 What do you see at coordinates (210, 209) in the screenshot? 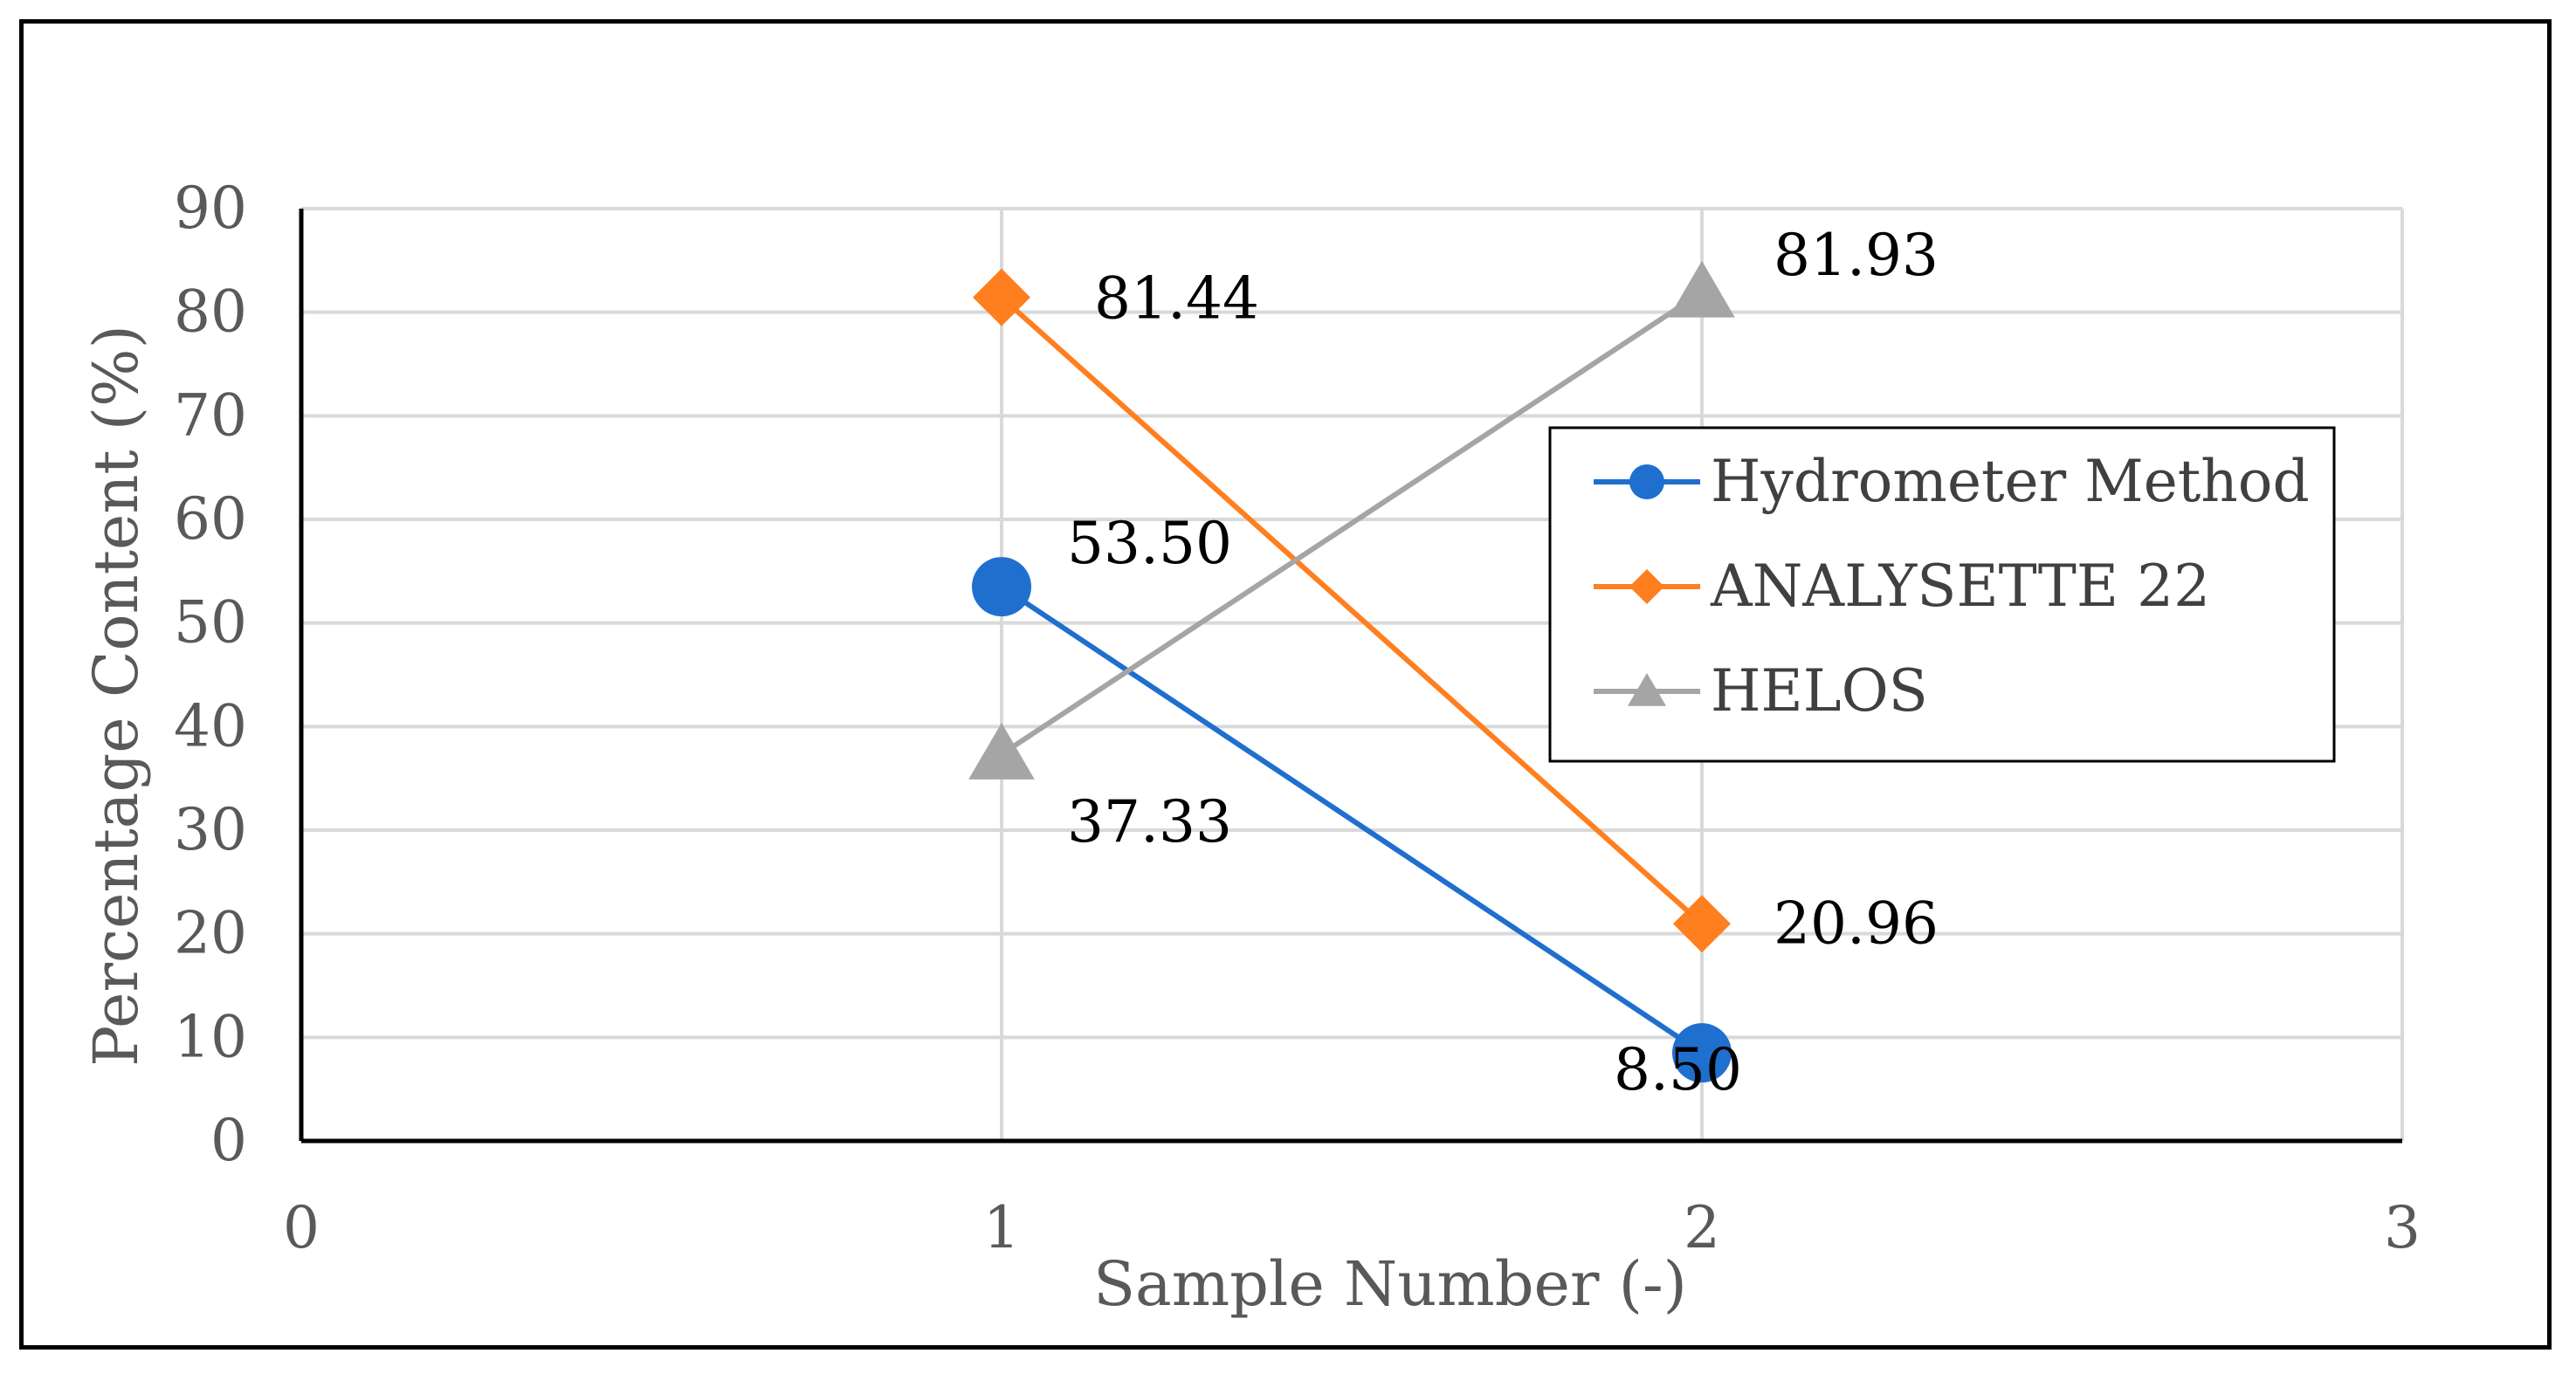
I see `y-tick-label: 90` at bounding box center [210, 209].